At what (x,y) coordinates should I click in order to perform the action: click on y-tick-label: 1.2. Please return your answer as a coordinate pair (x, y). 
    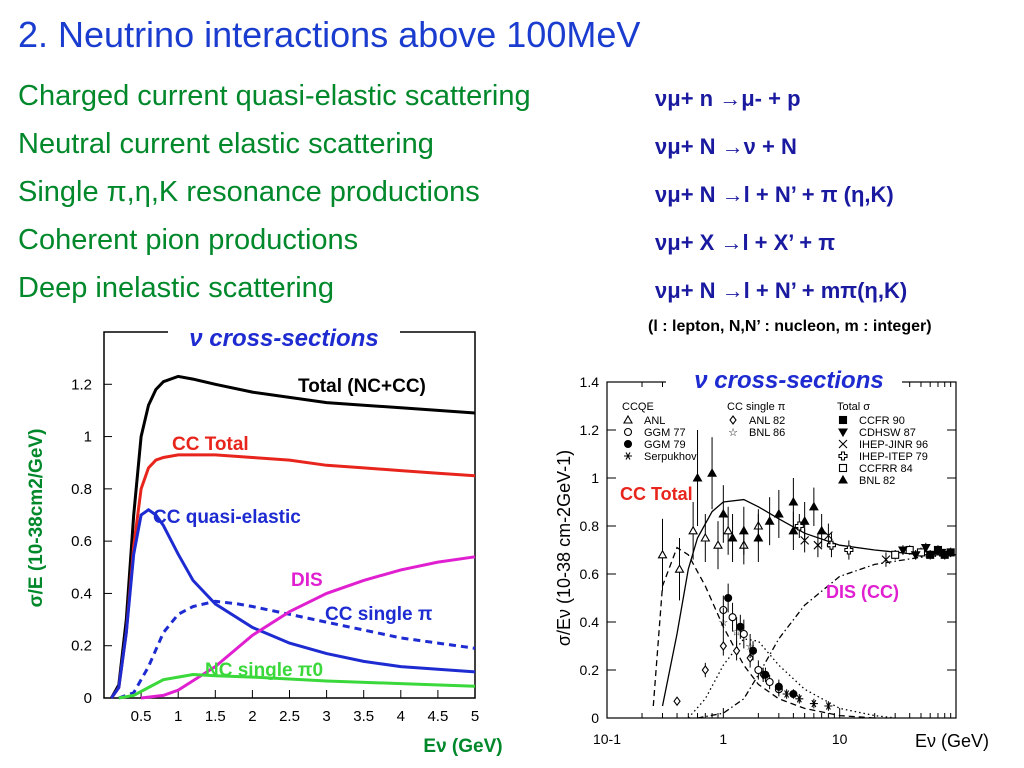
    Looking at the image, I should click on (590, 430).